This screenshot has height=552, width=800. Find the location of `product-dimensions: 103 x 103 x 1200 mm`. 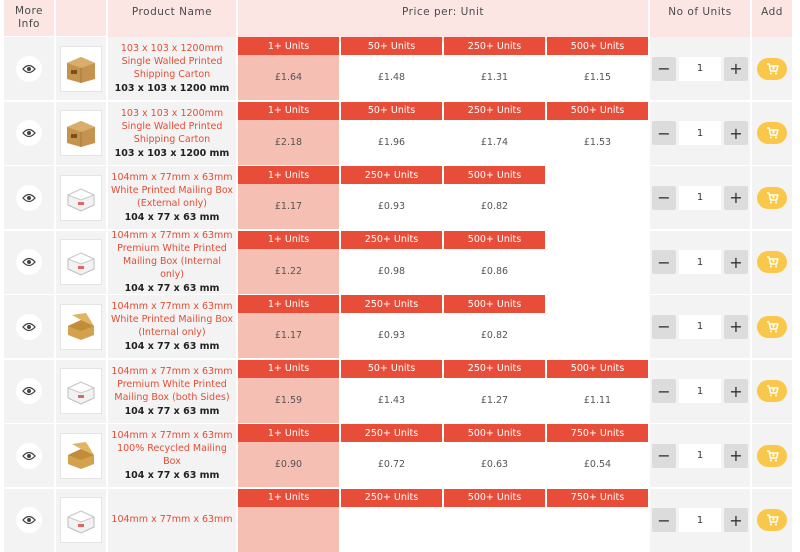

product-dimensions: 103 x 103 x 1200 mm is located at coordinates (172, 153).